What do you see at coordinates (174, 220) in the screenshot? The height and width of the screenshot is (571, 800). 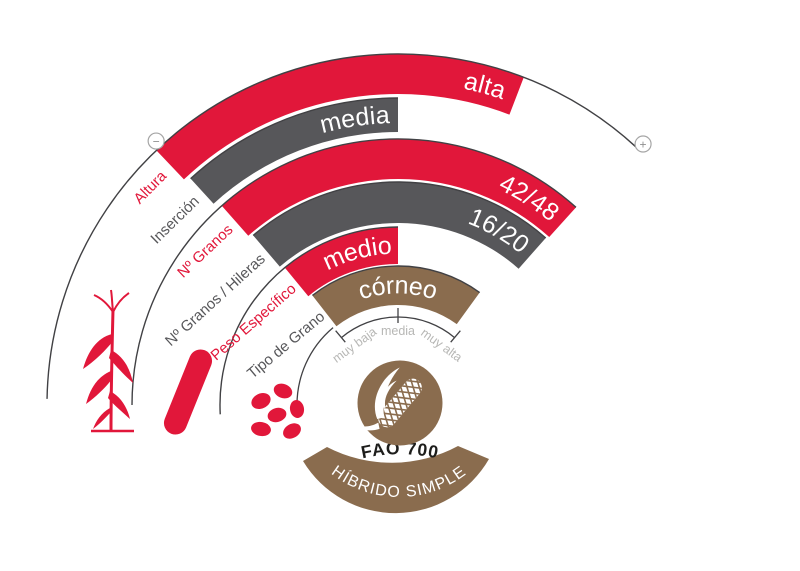 I see `ring-category-label-1: Inserción` at bounding box center [174, 220].